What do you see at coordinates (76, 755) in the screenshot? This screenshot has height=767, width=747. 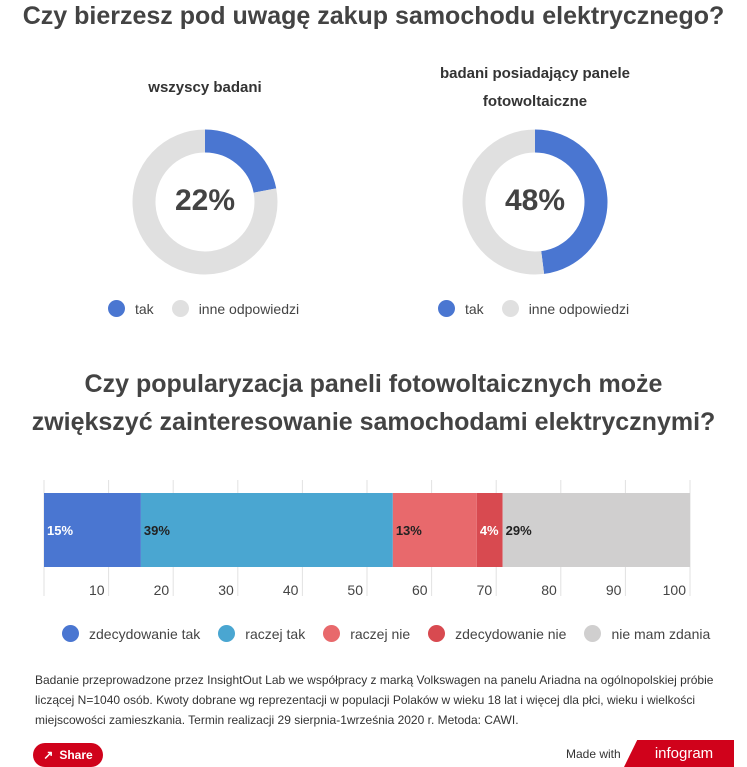 I see `share-label: Share` at bounding box center [76, 755].